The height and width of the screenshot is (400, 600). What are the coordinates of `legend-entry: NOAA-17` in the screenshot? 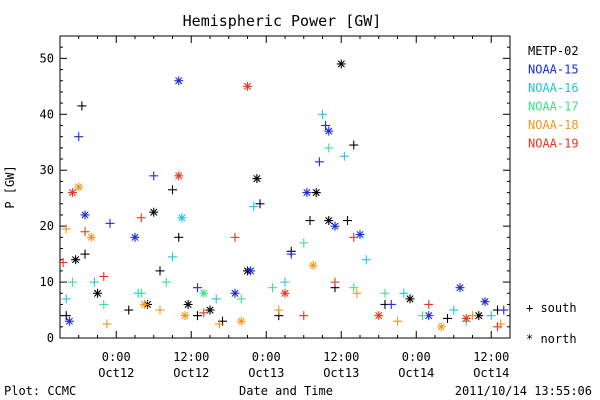 It's located at (553, 107).